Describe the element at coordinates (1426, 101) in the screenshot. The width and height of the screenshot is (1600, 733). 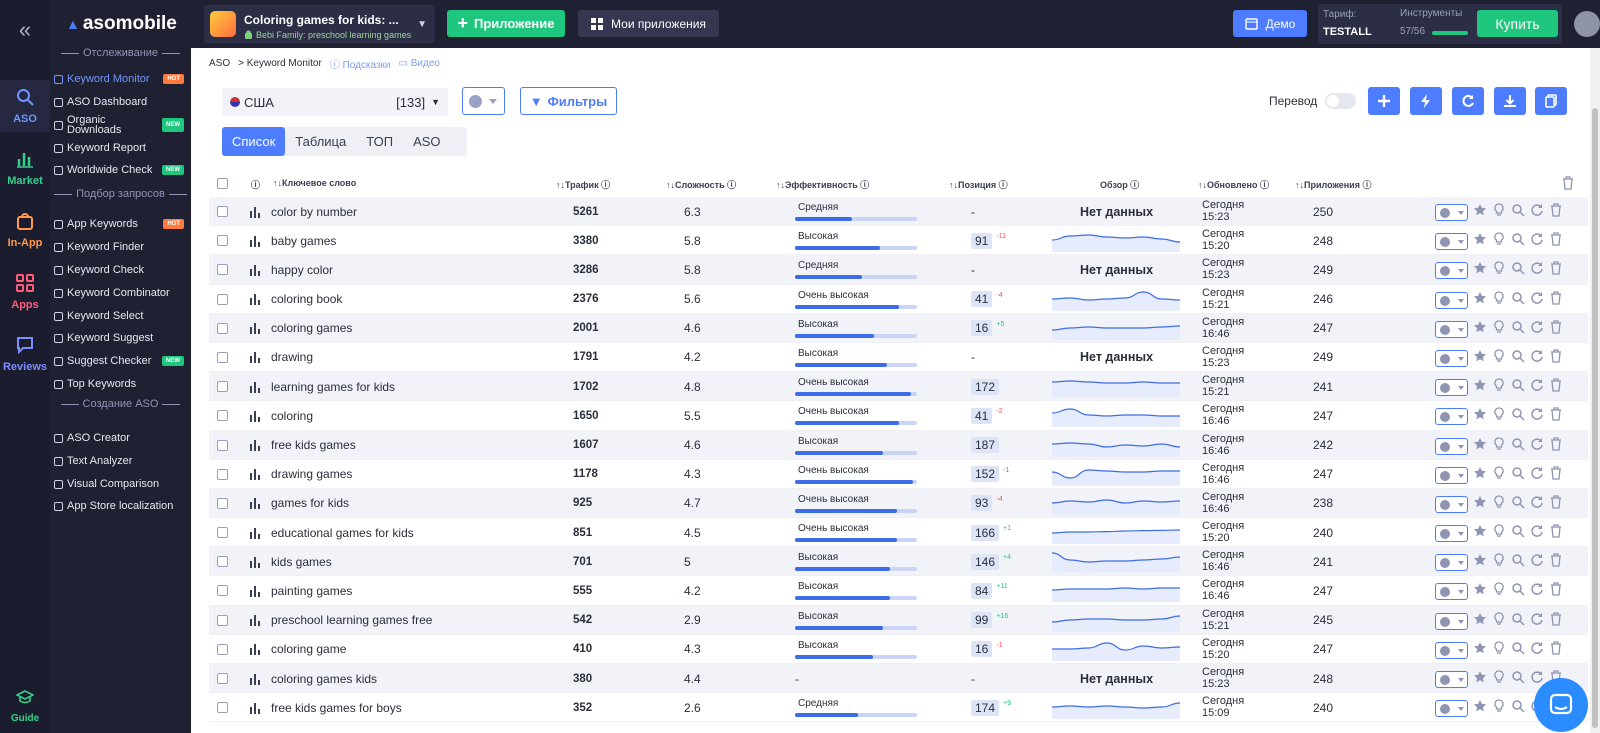
I see `quick-action-button` at that location.